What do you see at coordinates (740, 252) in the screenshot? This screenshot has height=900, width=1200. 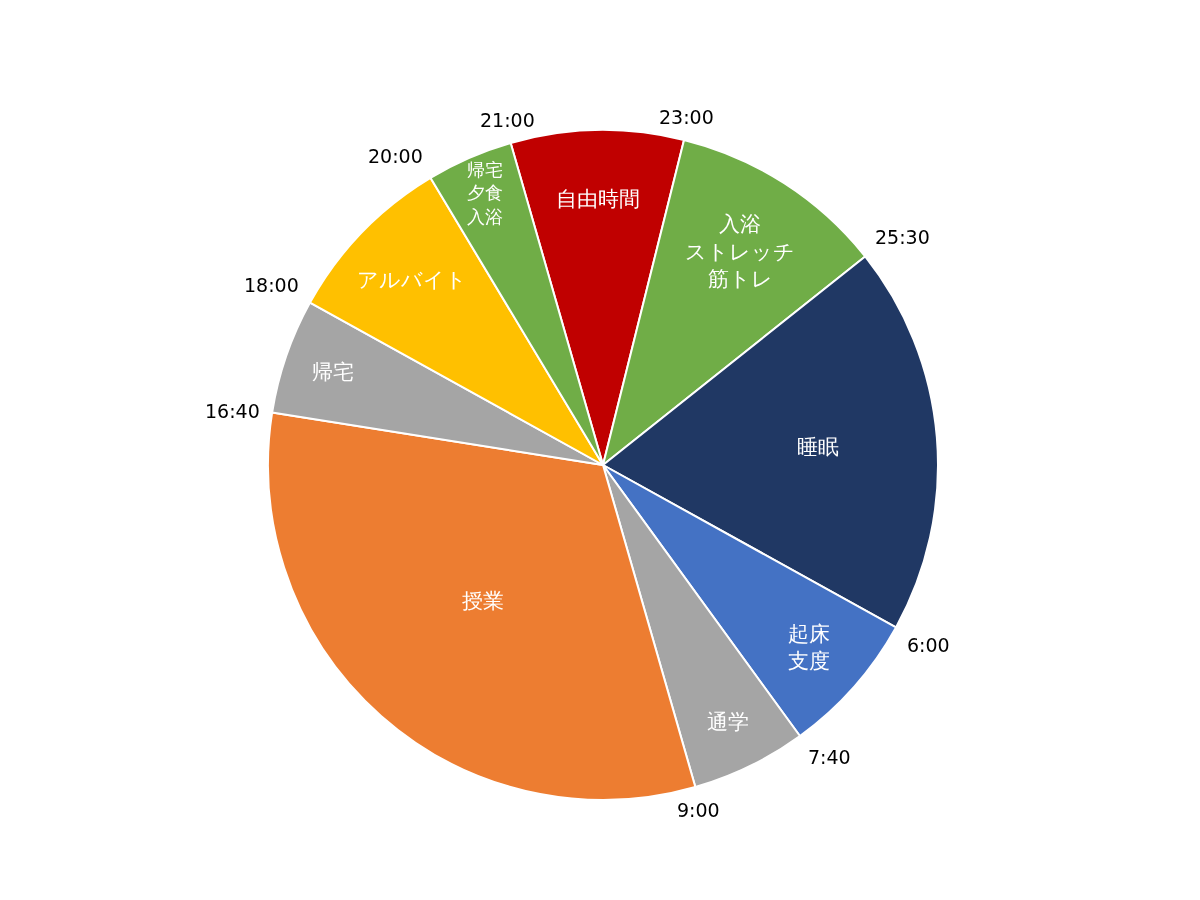 I see `slice-label: 入浴ストレッチ筋トレ` at bounding box center [740, 252].